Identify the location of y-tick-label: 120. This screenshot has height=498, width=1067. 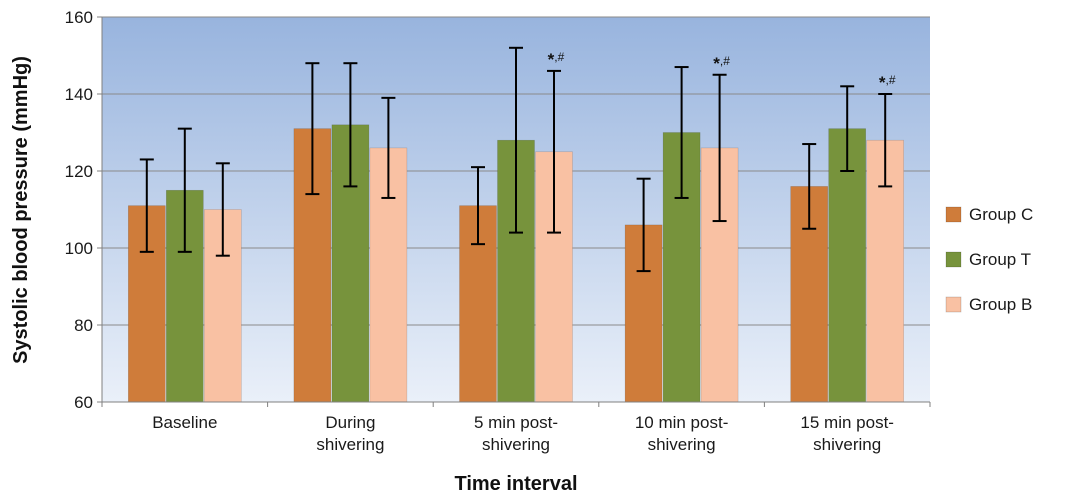
(79, 171).